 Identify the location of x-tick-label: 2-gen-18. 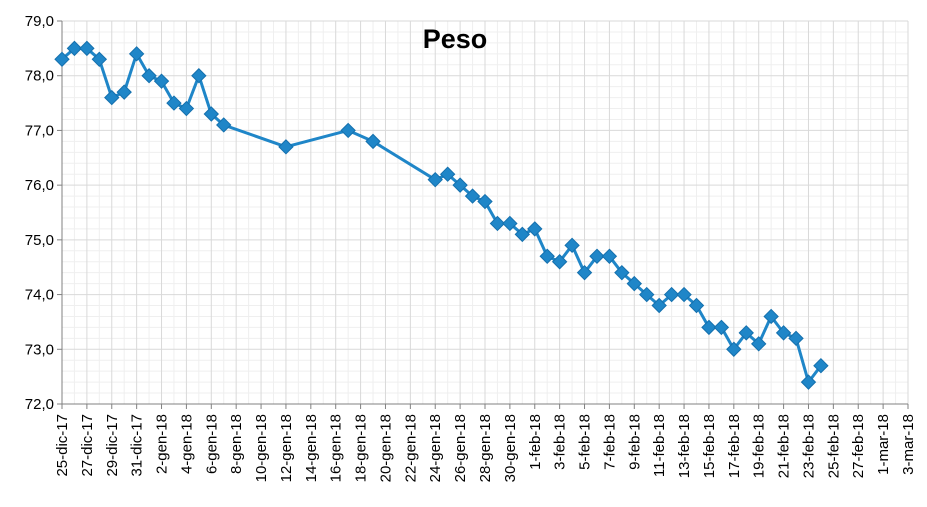
(162, 444).